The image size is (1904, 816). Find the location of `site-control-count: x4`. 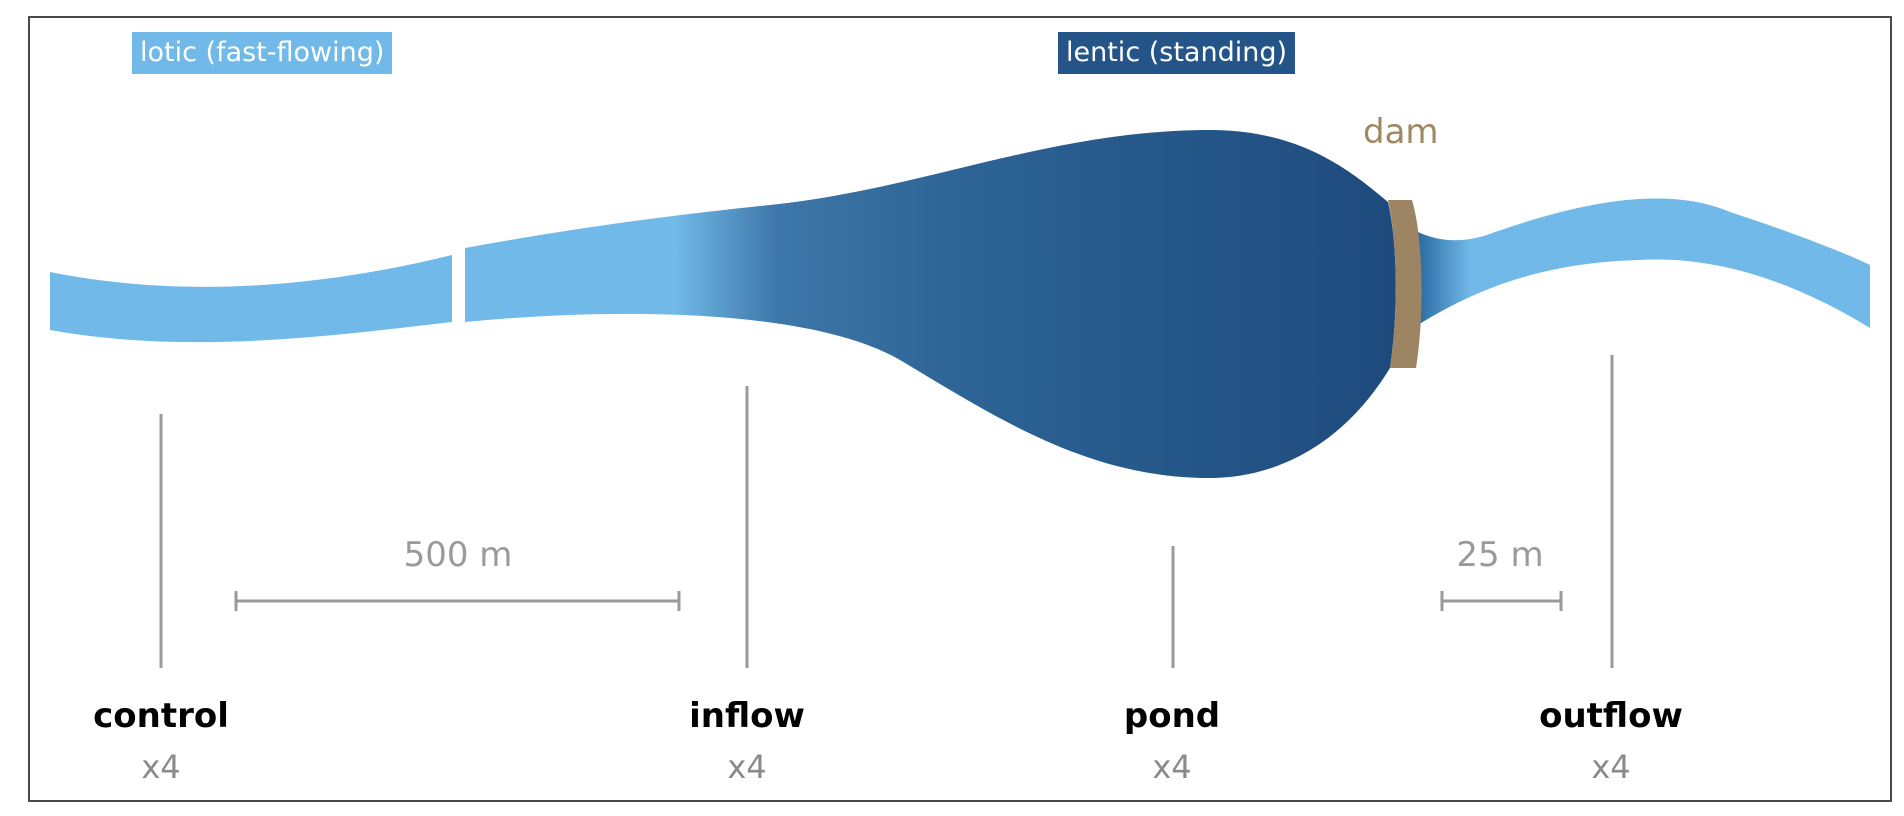

site-control-count: x4 is located at coordinates (161, 767).